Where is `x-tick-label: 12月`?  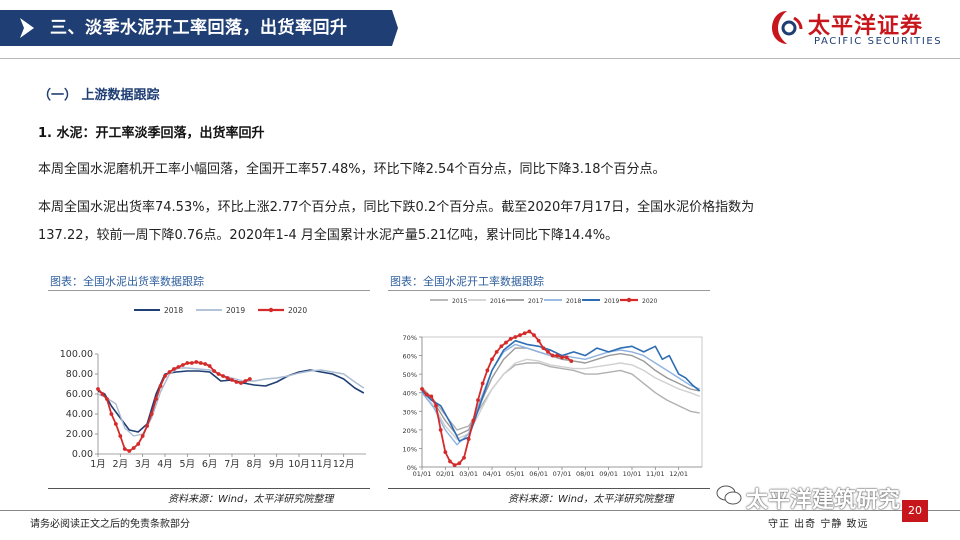 x-tick-label: 12月 is located at coordinates (344, 464).